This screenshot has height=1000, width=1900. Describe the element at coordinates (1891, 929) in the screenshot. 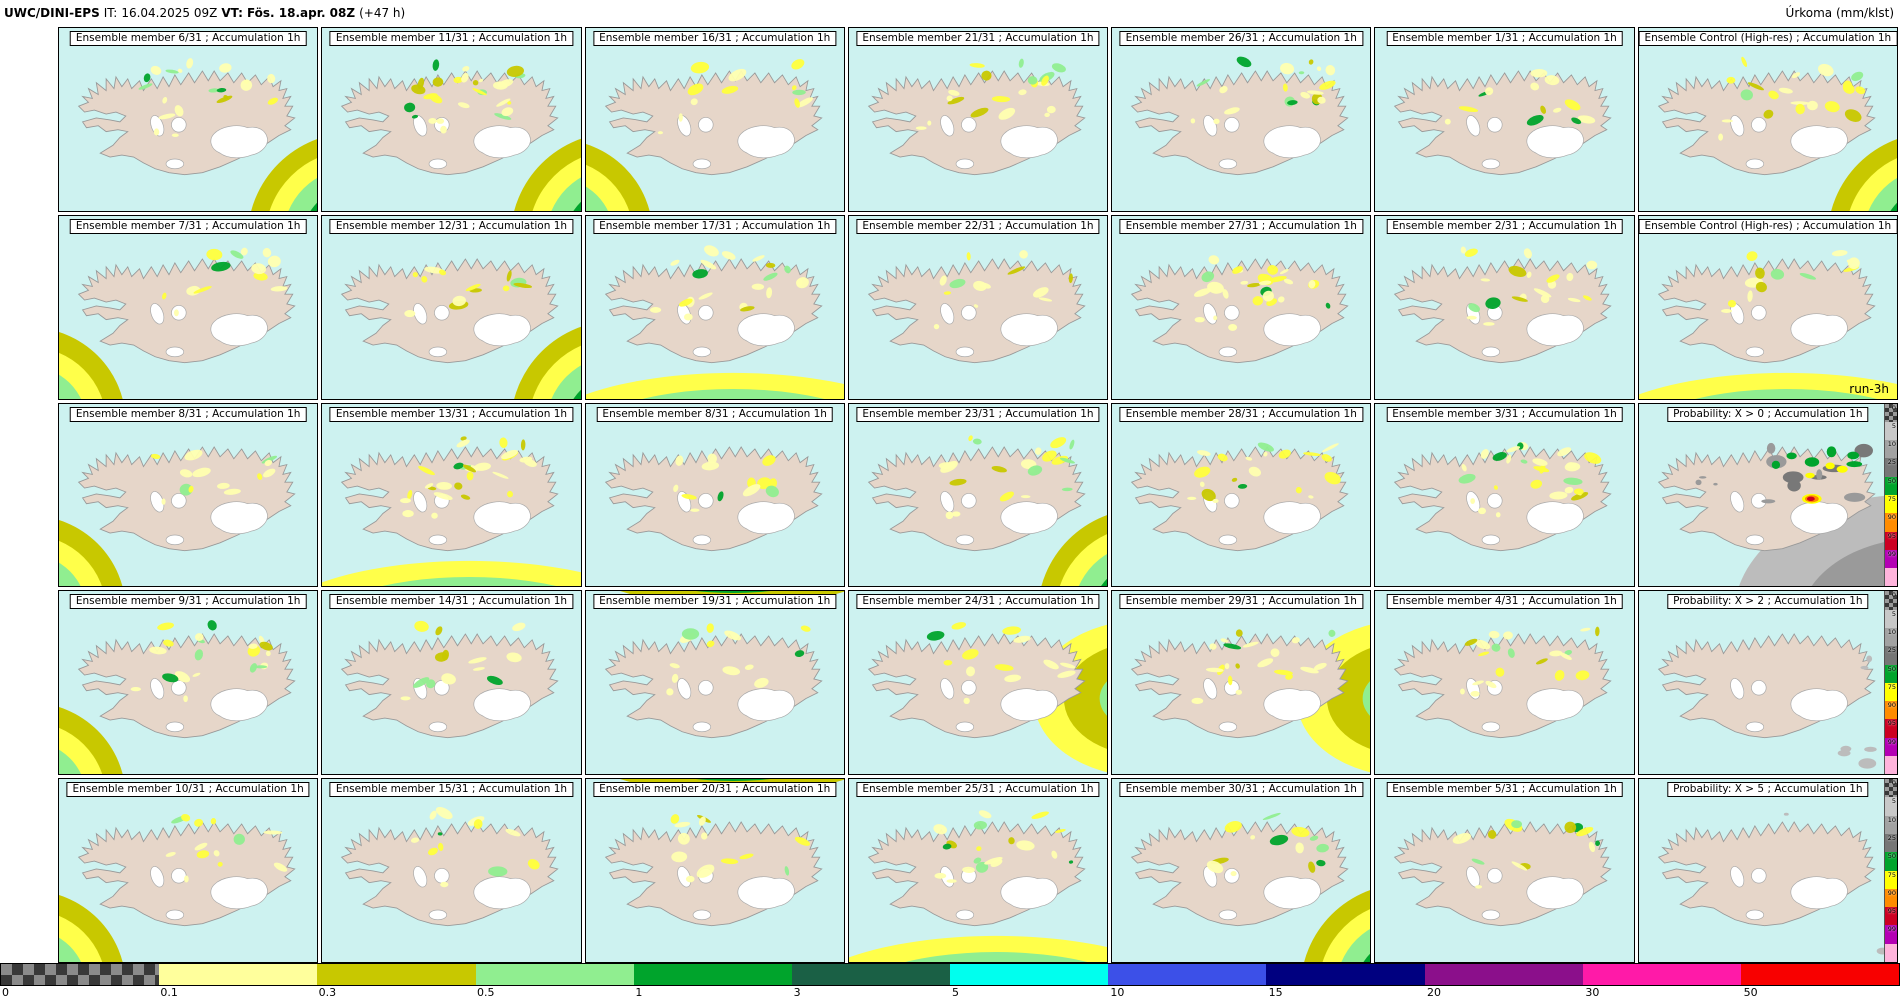

I see `probability-colorbar-label: 99` at that location.